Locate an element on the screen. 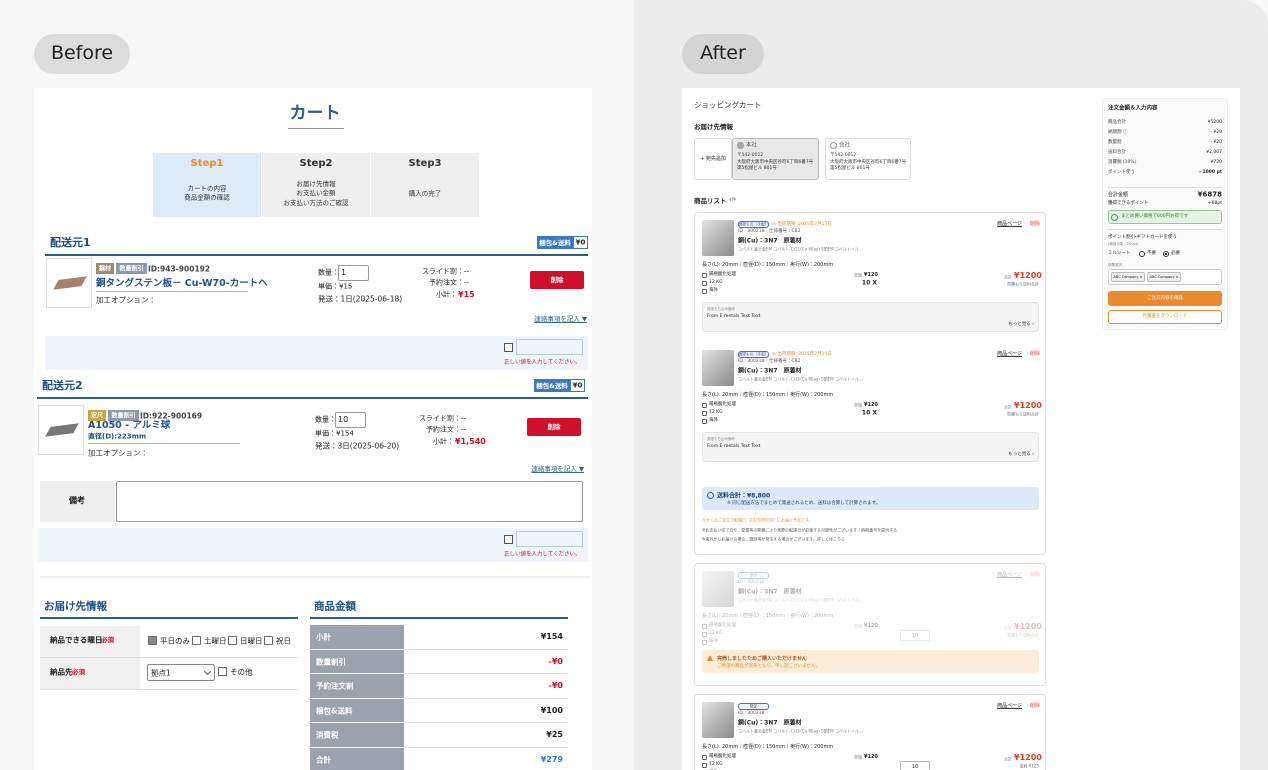 This screenshot has width=1268, height=770. product-tag-label: 限定 is located at coordinates (753, 575).